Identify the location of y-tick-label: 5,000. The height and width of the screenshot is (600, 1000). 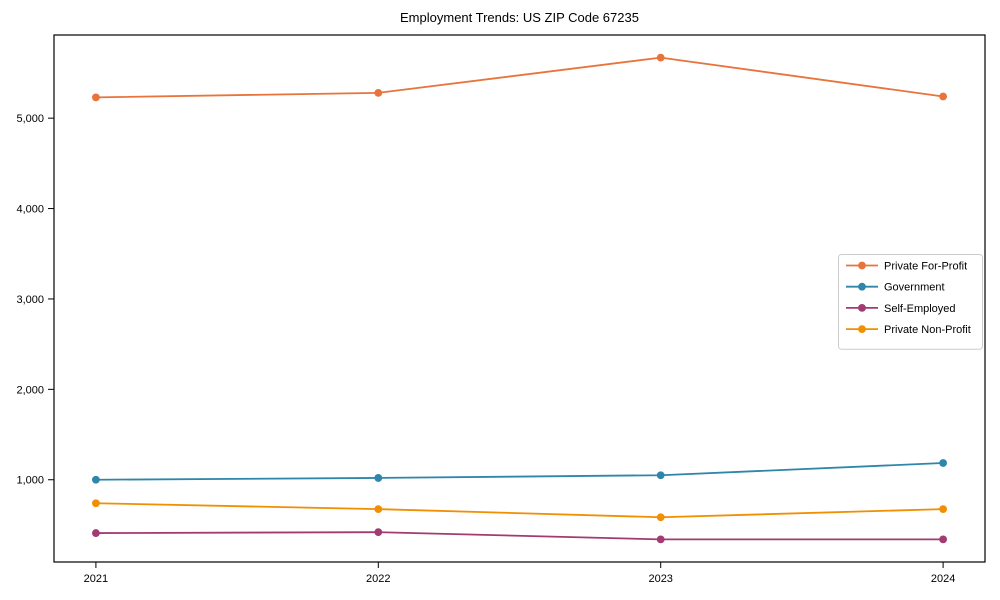
(30, 119).